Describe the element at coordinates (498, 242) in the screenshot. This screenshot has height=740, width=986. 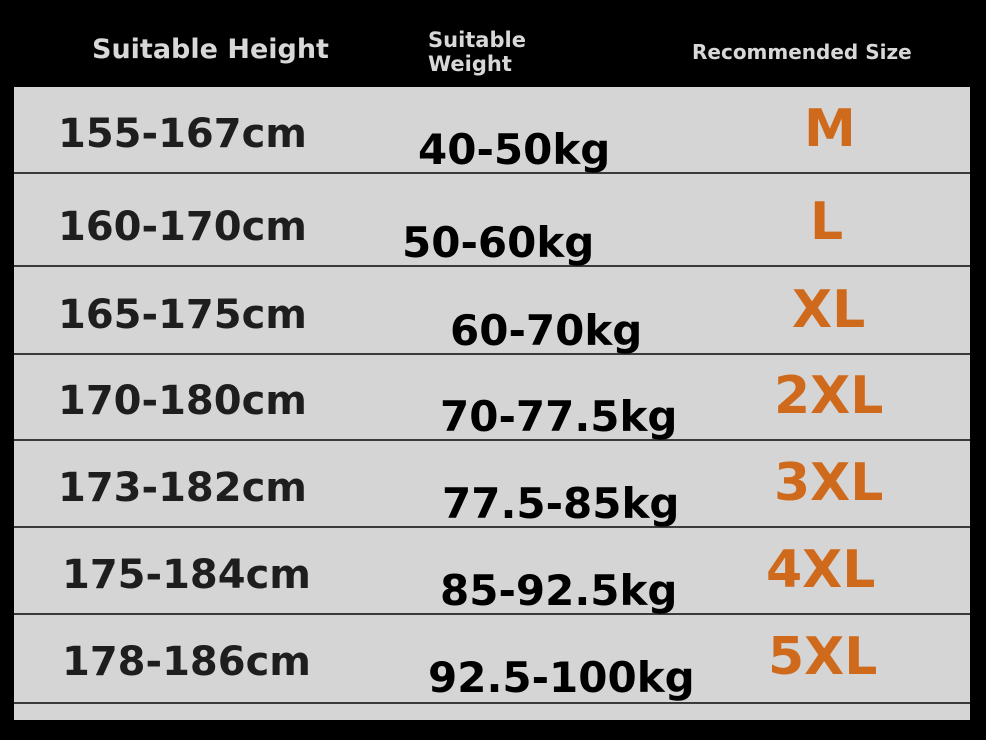
I see `weight-cell: 50-60kg` at that location.